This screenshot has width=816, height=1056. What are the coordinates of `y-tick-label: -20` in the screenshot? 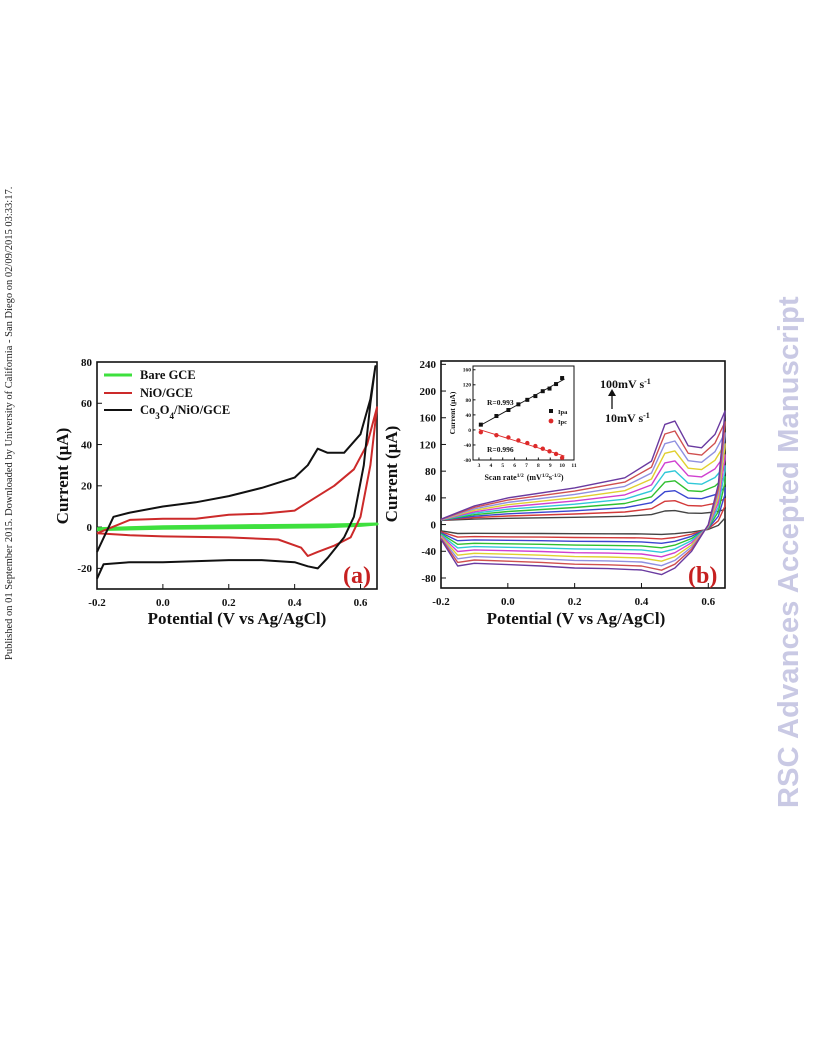 It's located at (84, 569).